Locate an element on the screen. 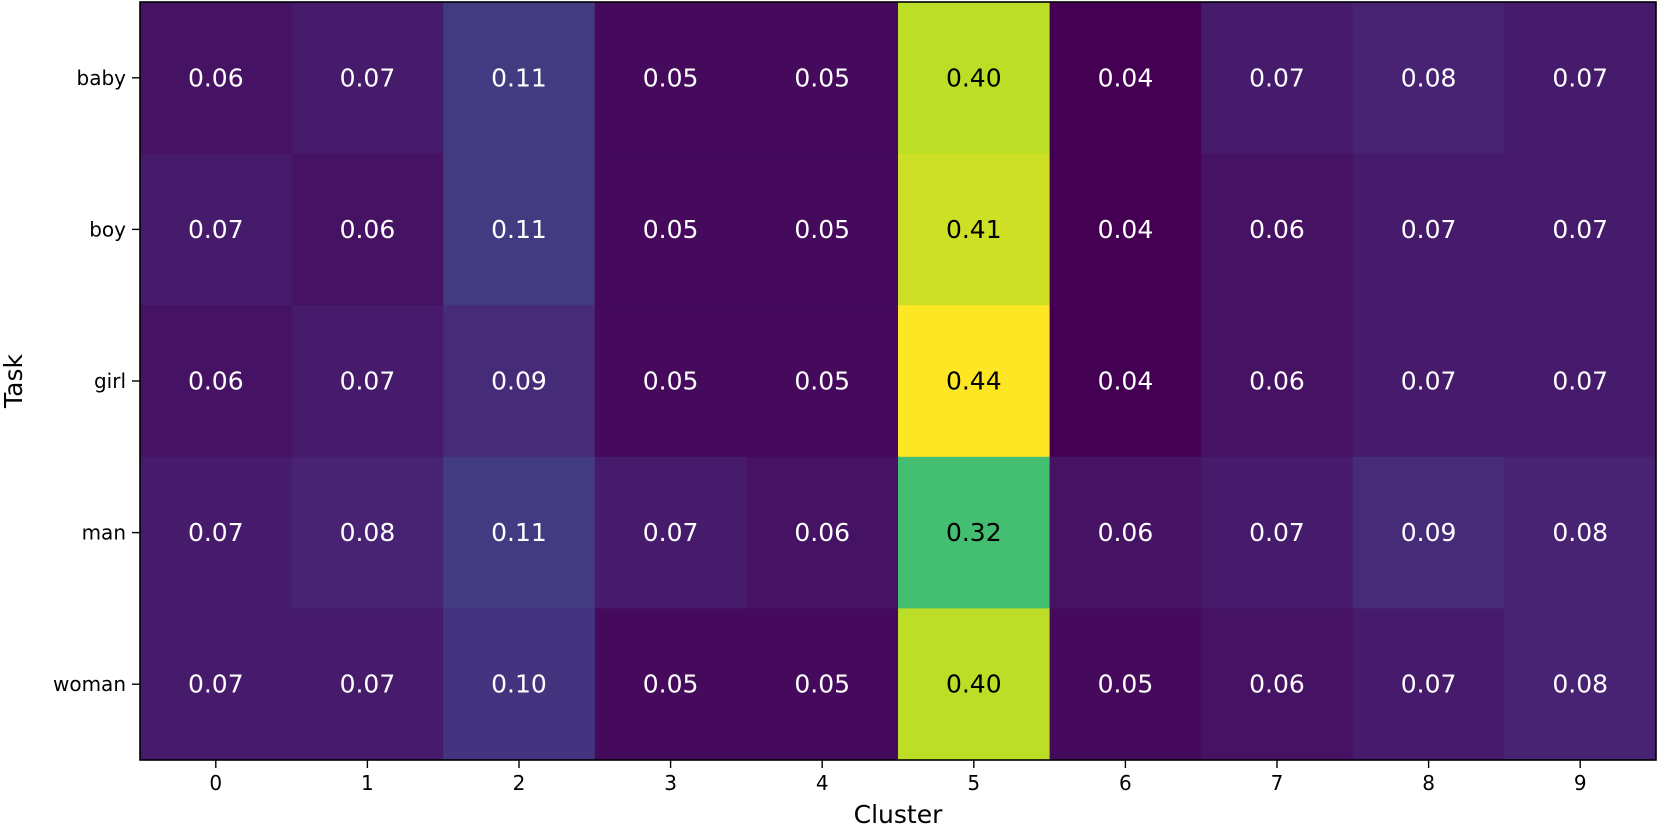  heatmap-cell-value: 0.10 is located at coordinates (519, 684).